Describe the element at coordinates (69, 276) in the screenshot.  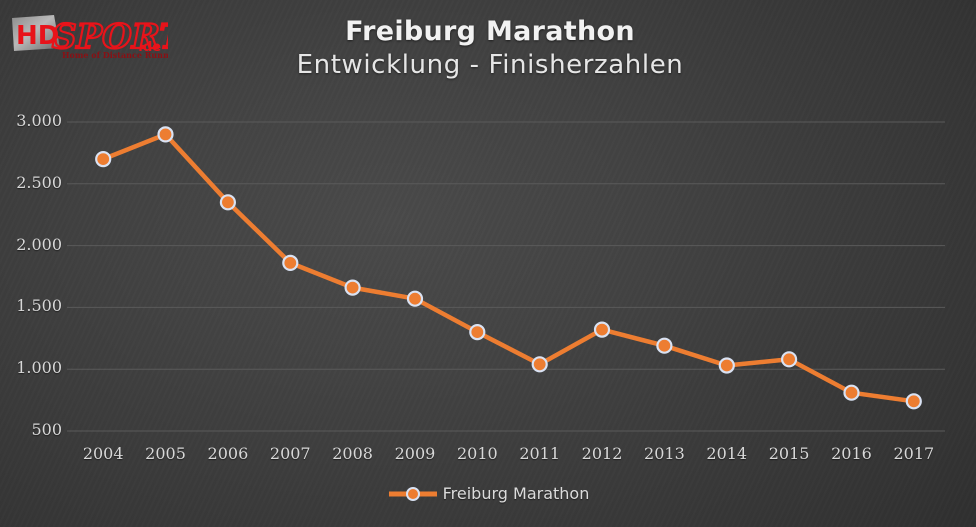
I see `y-axis-ticks` at that location.